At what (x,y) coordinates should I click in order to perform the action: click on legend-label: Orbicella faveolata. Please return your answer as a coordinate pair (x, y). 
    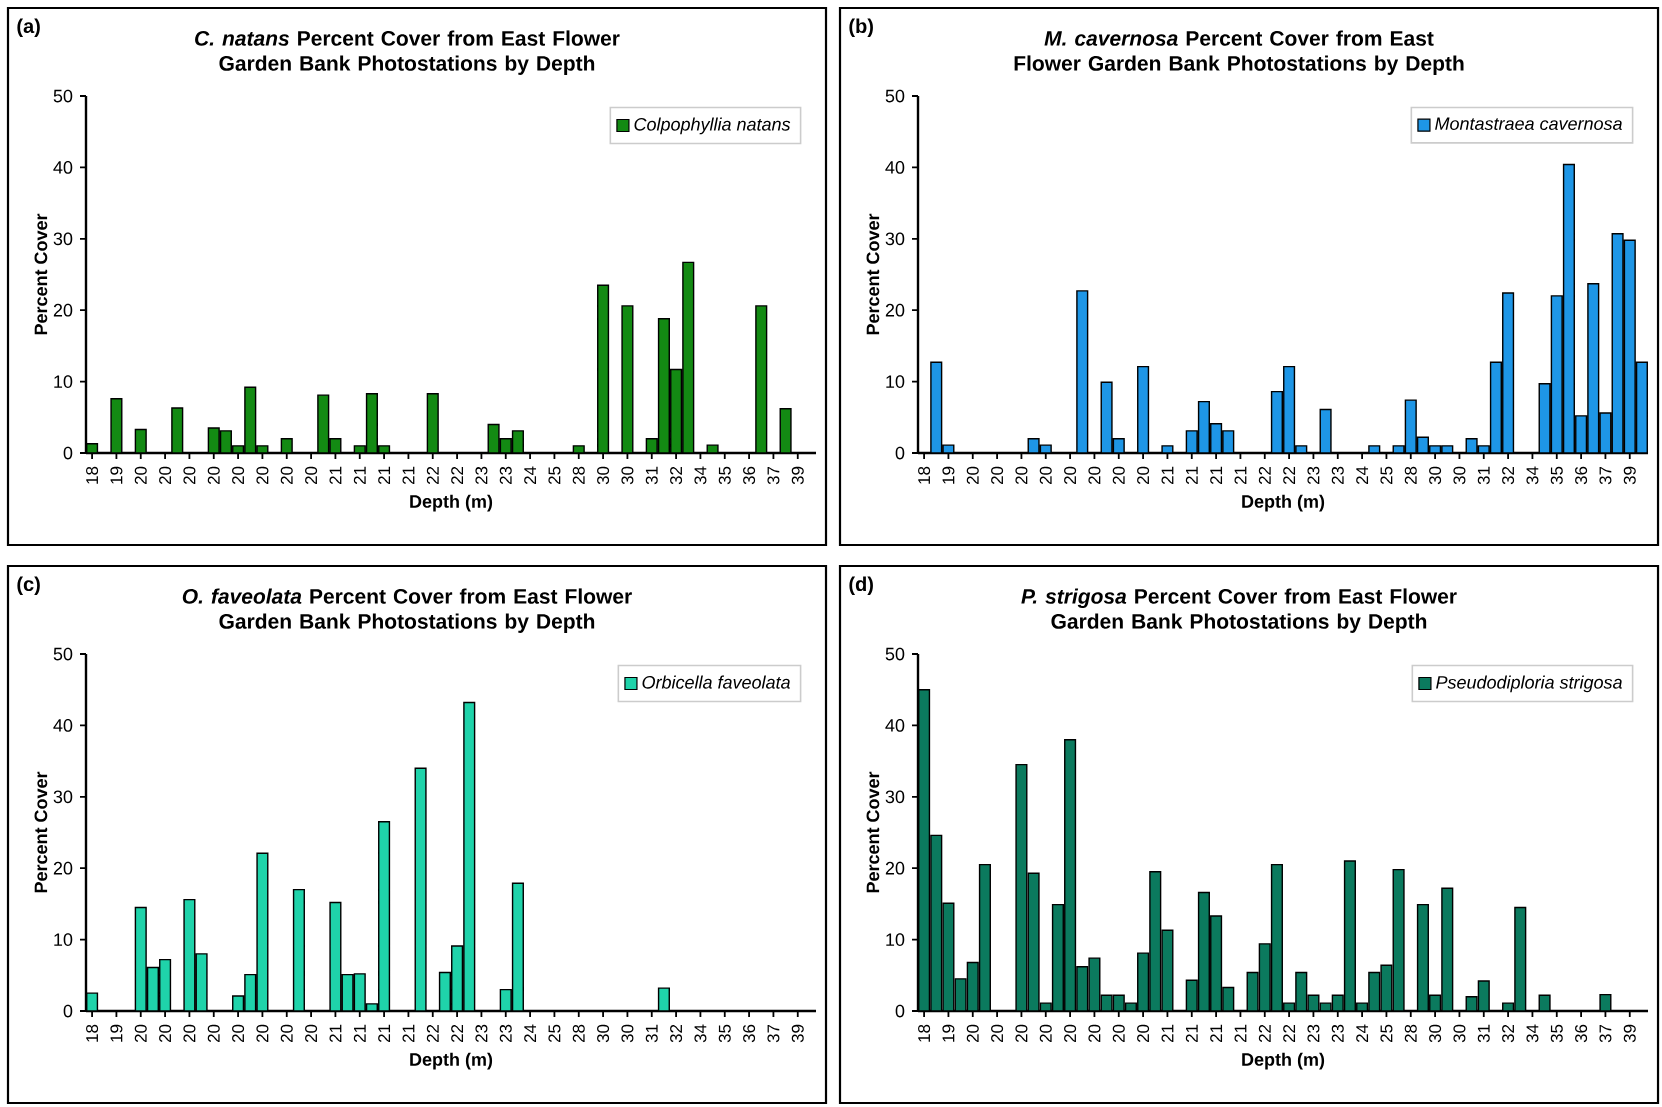
    Looking at the image, I should click on (716, 682).